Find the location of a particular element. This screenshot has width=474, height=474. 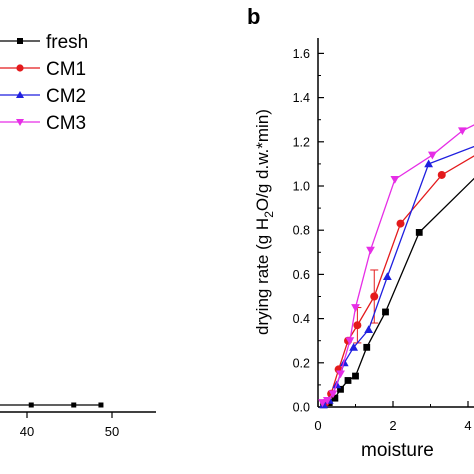

left-series is located at coordinates (52, 405).